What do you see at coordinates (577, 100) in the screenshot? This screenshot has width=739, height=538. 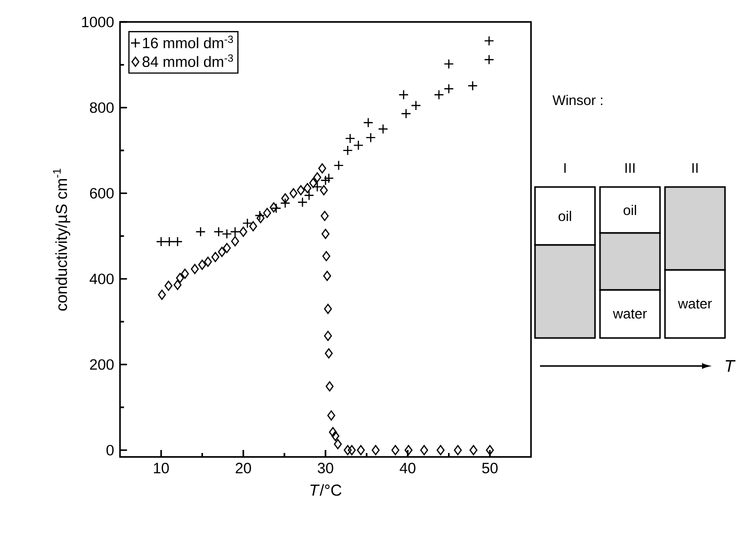 I see `text: Winsor :` at bounding box center [577, 100].